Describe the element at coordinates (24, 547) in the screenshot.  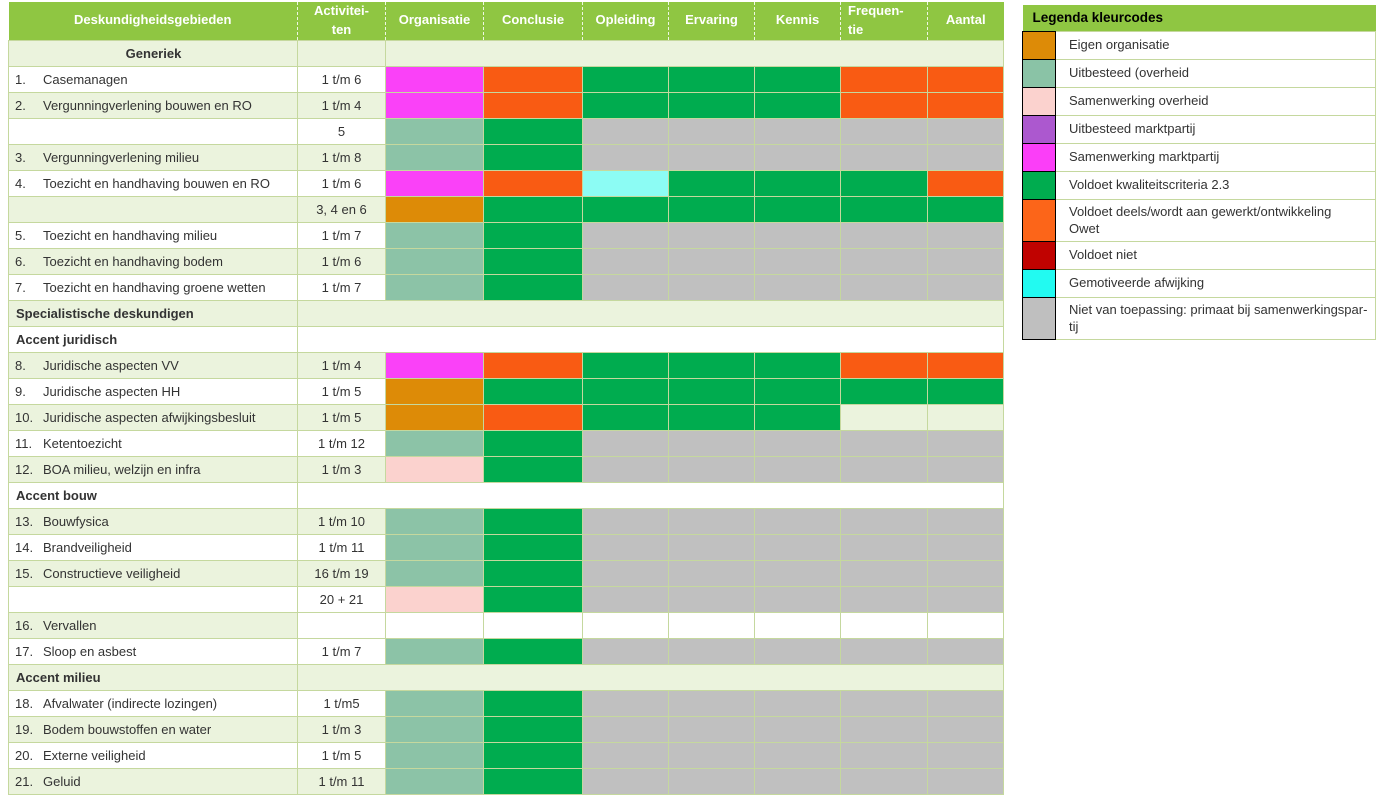
I see `row-number: 14.` at that location.